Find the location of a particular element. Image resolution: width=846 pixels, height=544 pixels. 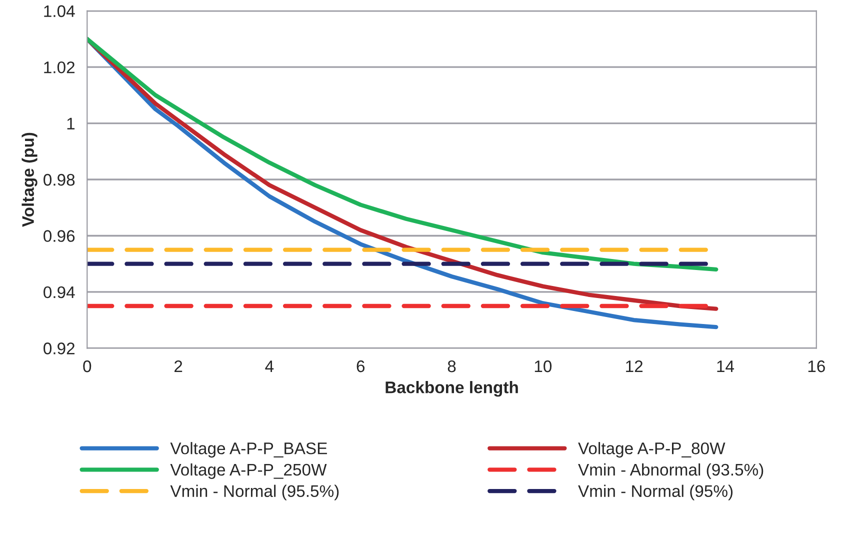

x-tick-label: 12 is located at coordinates (634, 366).